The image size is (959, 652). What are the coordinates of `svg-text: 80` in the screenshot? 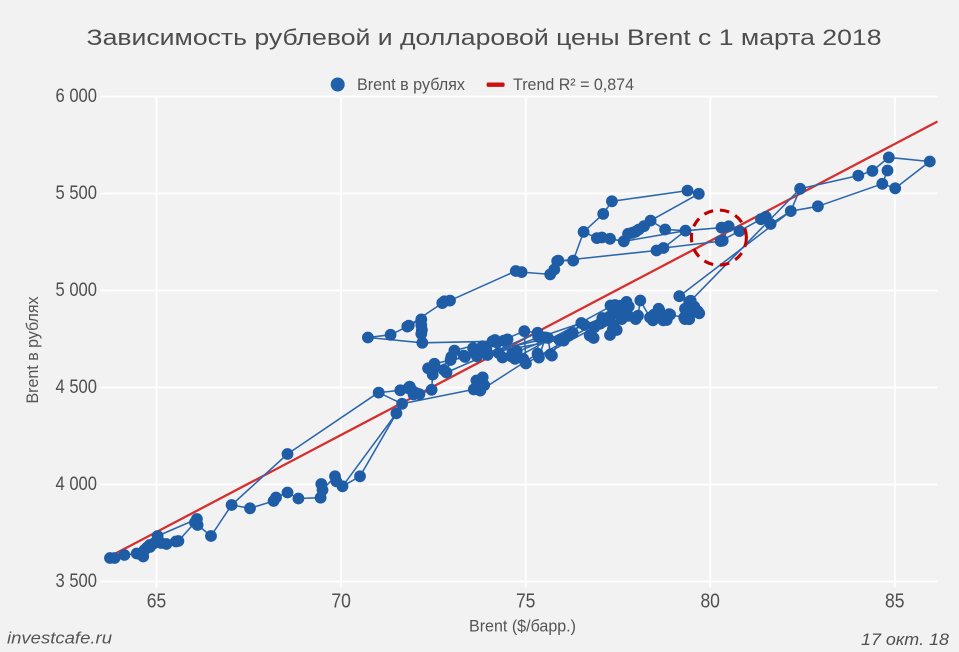 It's located at (710, 602).